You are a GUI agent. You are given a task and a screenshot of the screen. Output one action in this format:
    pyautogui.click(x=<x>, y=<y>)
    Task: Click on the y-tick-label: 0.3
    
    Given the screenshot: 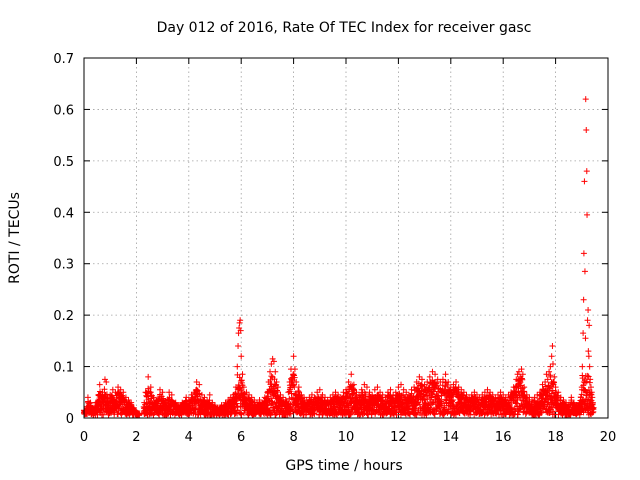 What is the action you would take?
    pyautogui.click(x=63, y=265)
    